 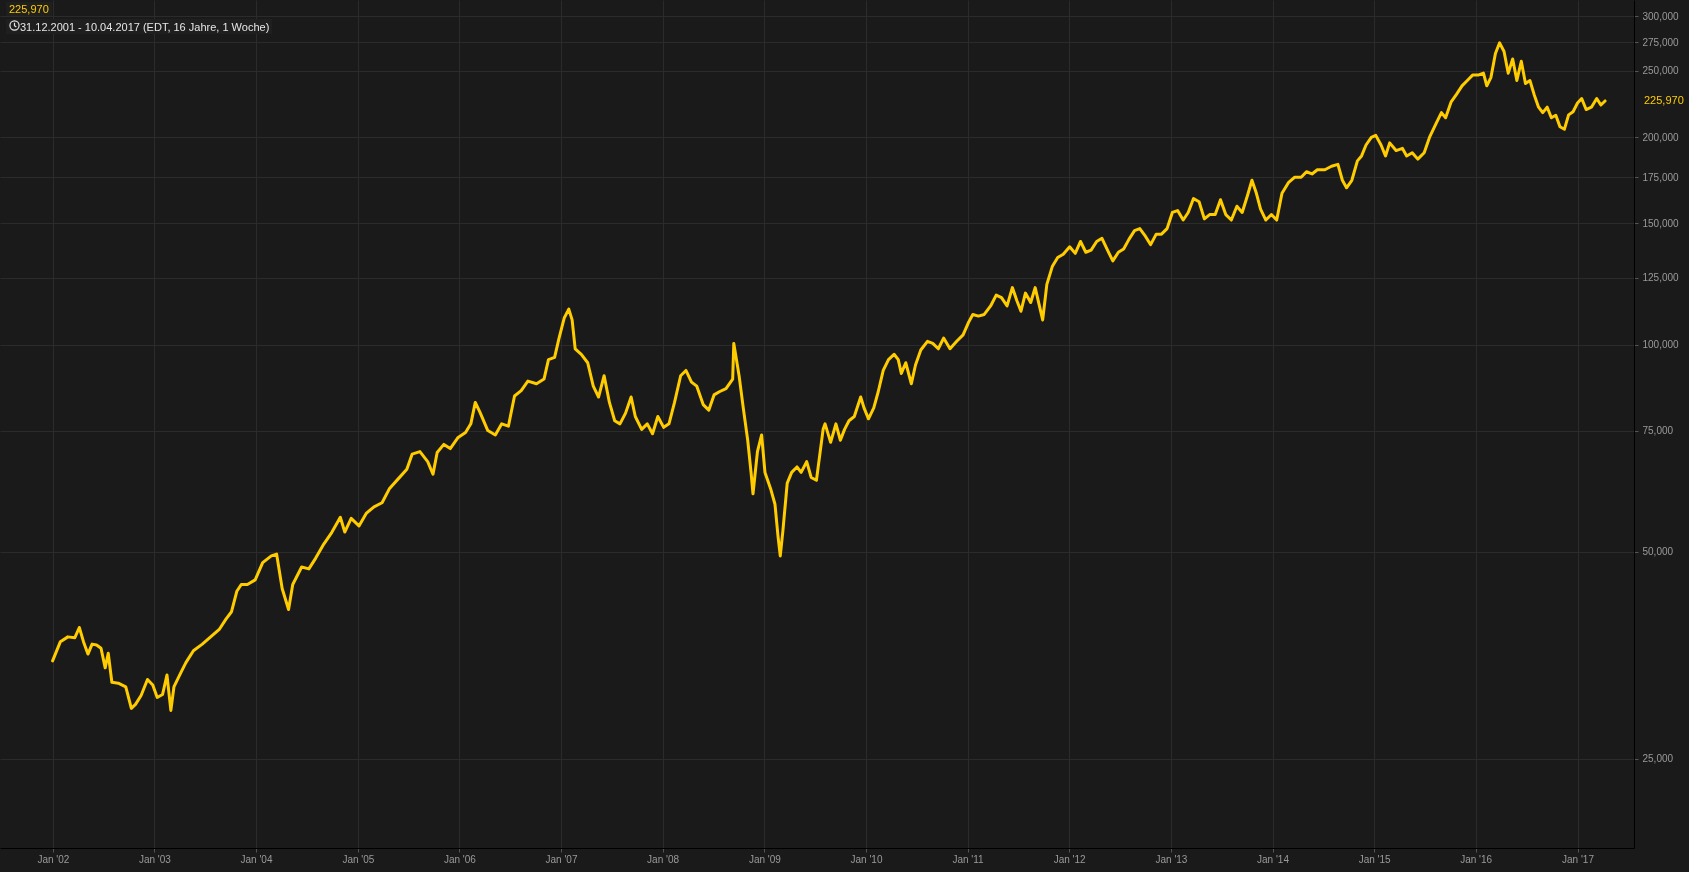 What do you see at coordinates (1658, 552) in the screenshot?
I see `y-tick-label: 50,000` at bounding box center [1658, 552].